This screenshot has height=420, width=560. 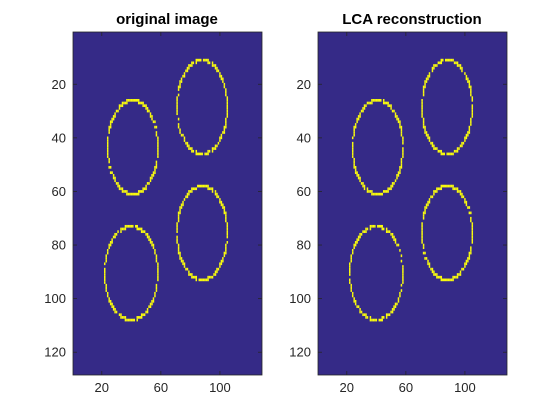 I want to click on x-tick-label: 20, so click(x=102, y=387).